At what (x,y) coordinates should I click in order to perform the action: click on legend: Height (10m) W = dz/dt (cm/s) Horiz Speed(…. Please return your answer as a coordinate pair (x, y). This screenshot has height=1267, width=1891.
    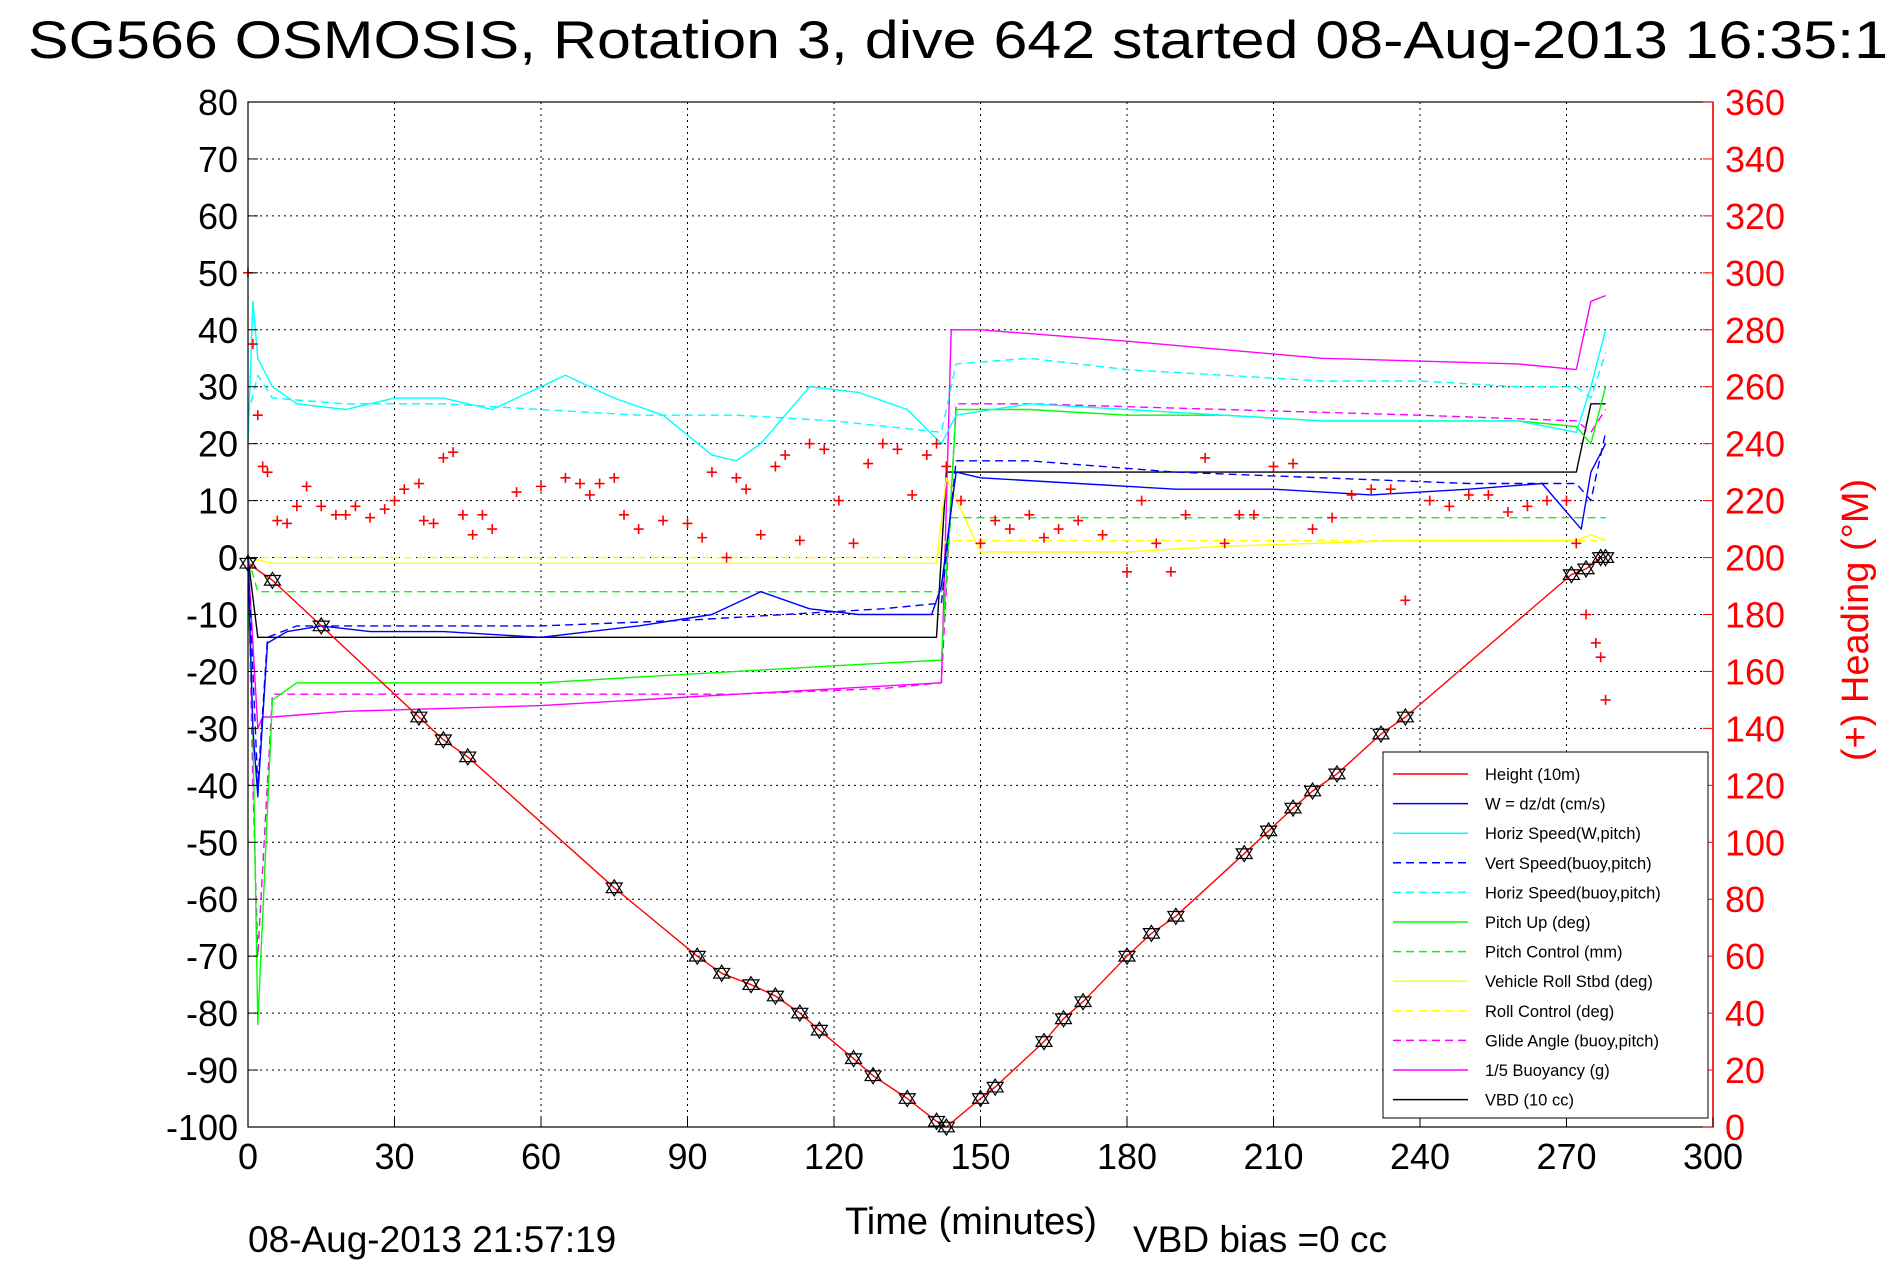
    Looking at the image, I should click on (1545, 935).